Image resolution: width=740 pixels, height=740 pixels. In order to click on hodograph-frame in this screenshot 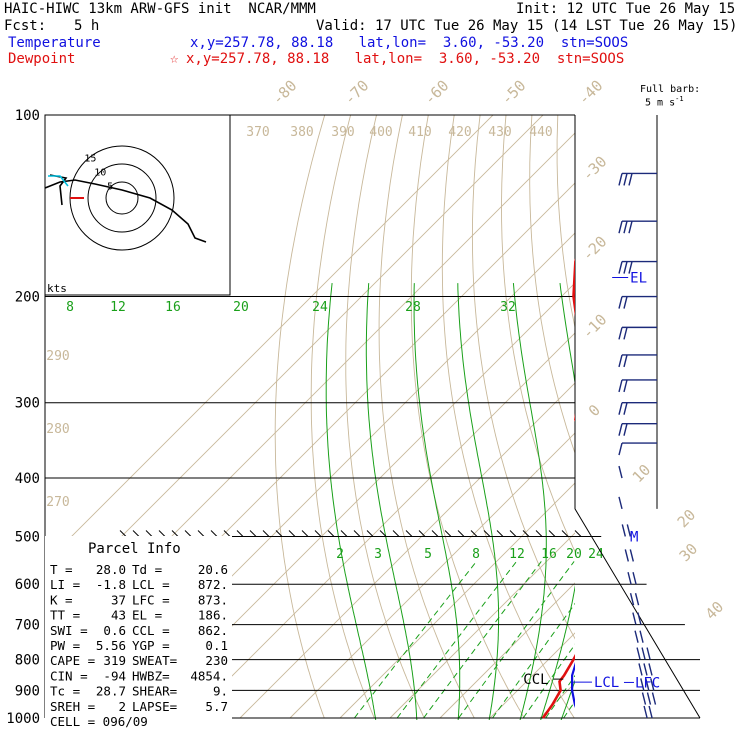, I will do `click(137, 205)`.